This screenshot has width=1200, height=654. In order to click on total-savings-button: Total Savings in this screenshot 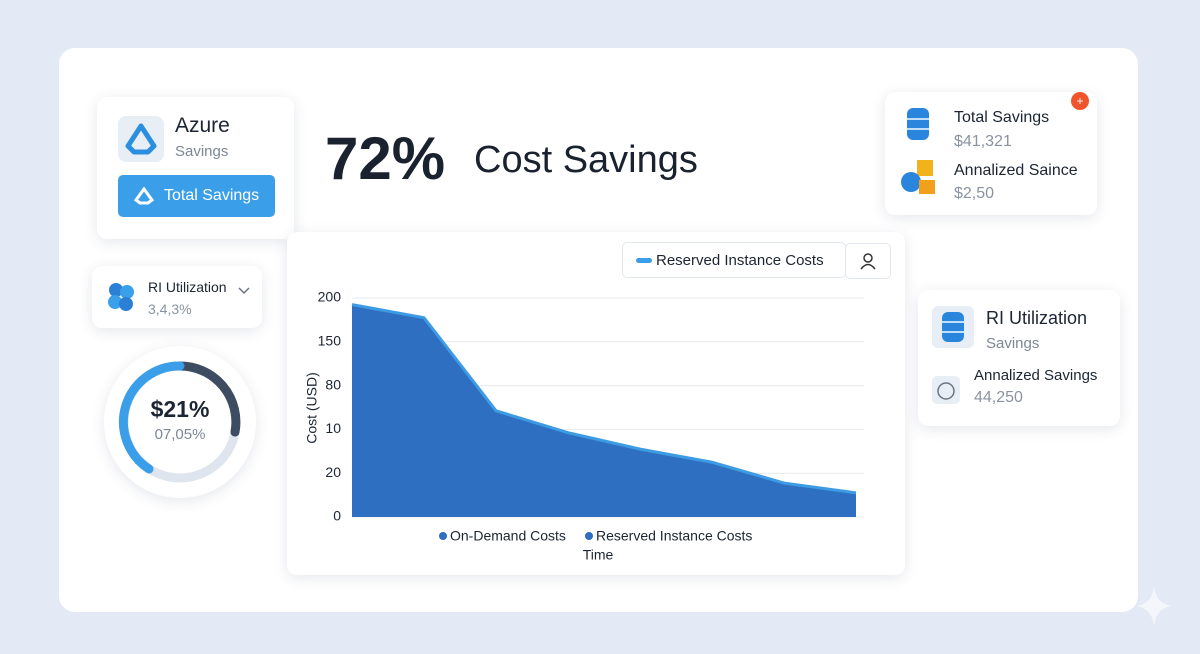, I will do `click(196, 196)`.